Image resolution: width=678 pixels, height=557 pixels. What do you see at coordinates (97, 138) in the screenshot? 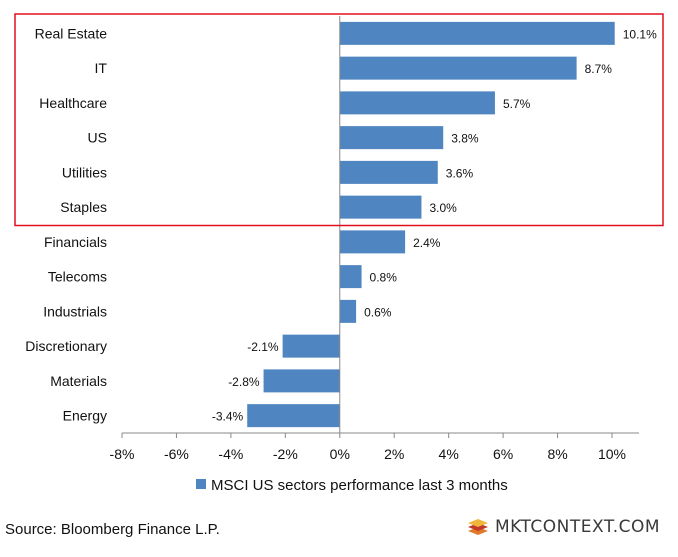
I see `category-label: US` at bounding box center [97, 138].